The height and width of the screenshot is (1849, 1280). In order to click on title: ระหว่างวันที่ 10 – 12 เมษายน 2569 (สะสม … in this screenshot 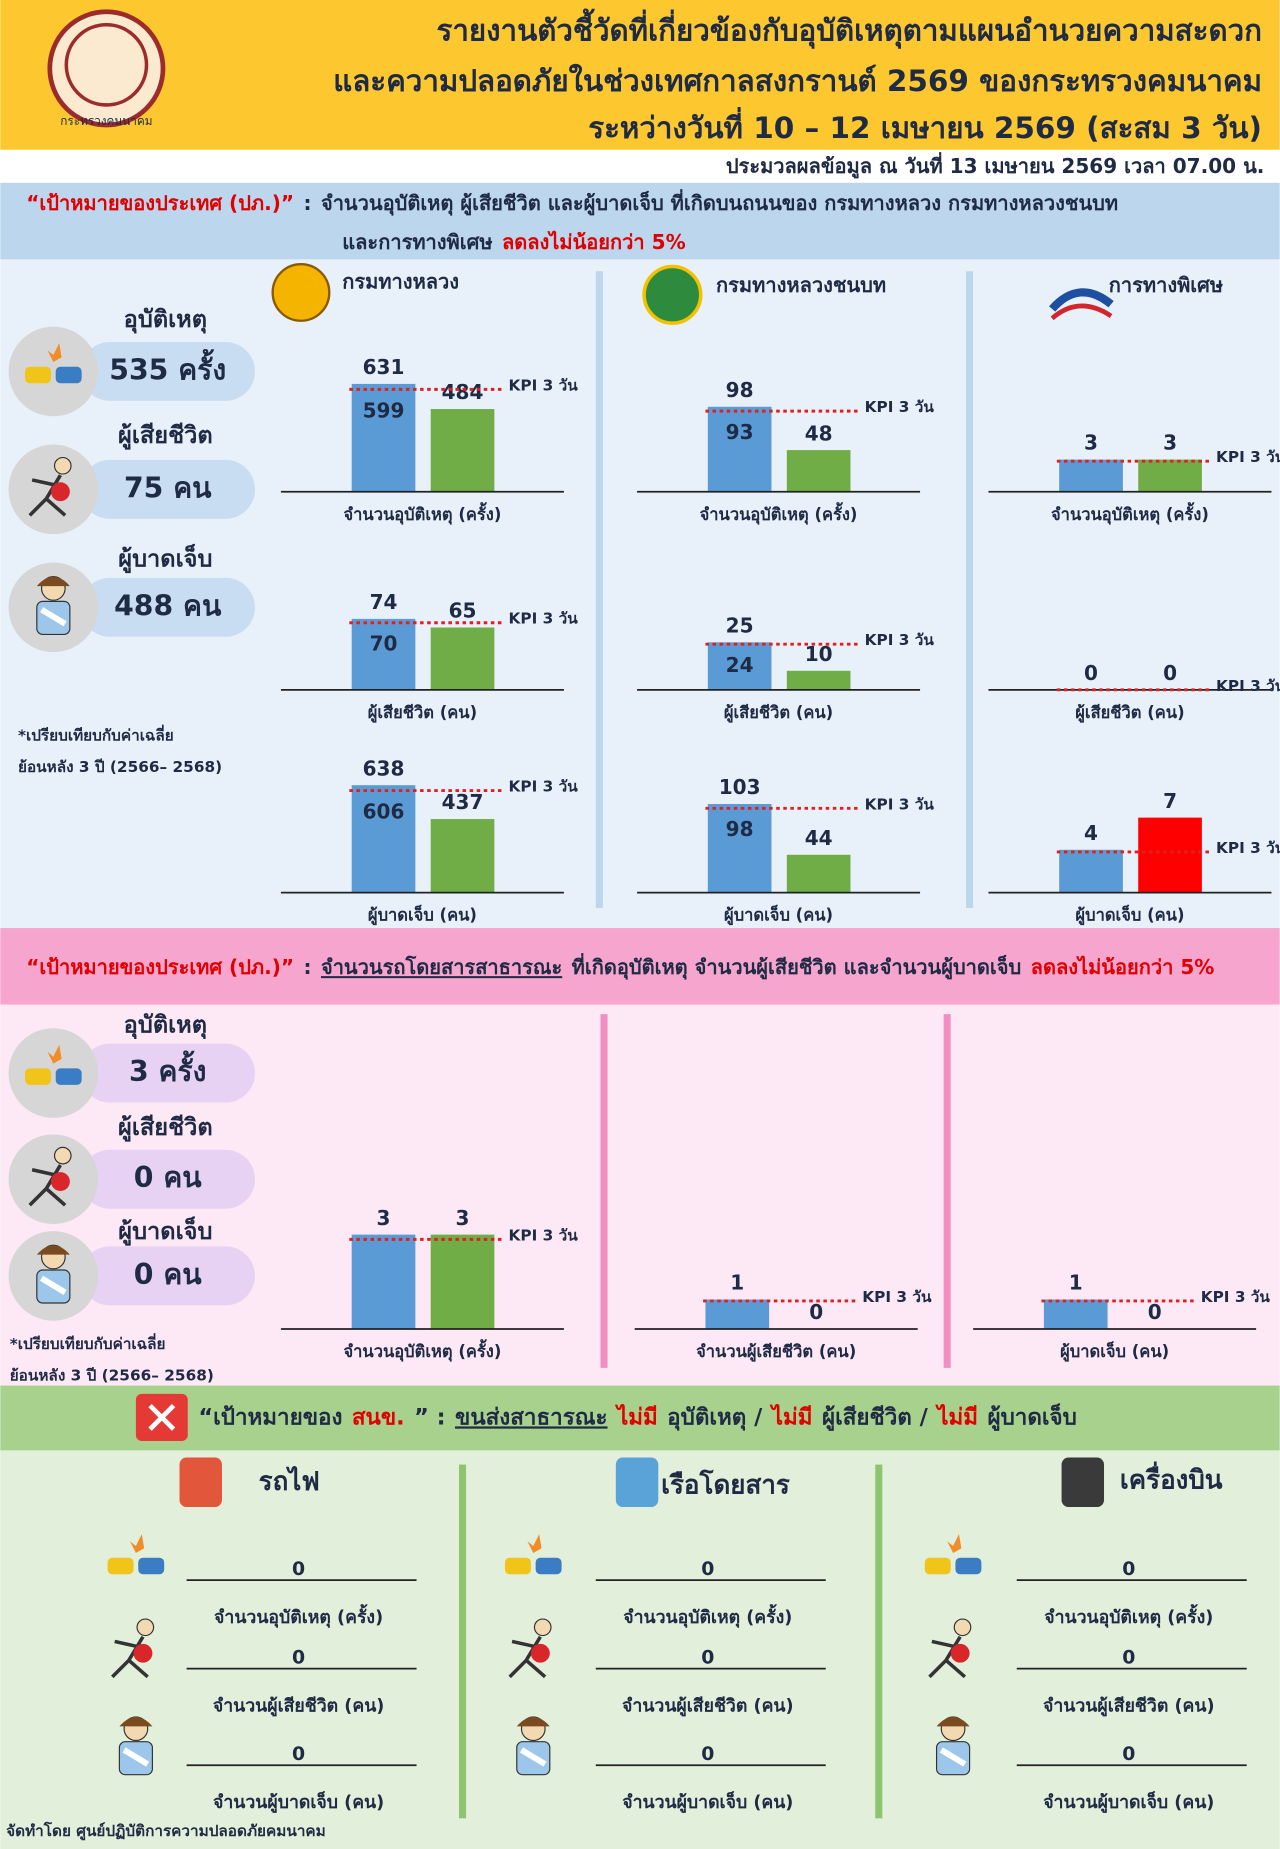, I will do `click(925, 126)`.